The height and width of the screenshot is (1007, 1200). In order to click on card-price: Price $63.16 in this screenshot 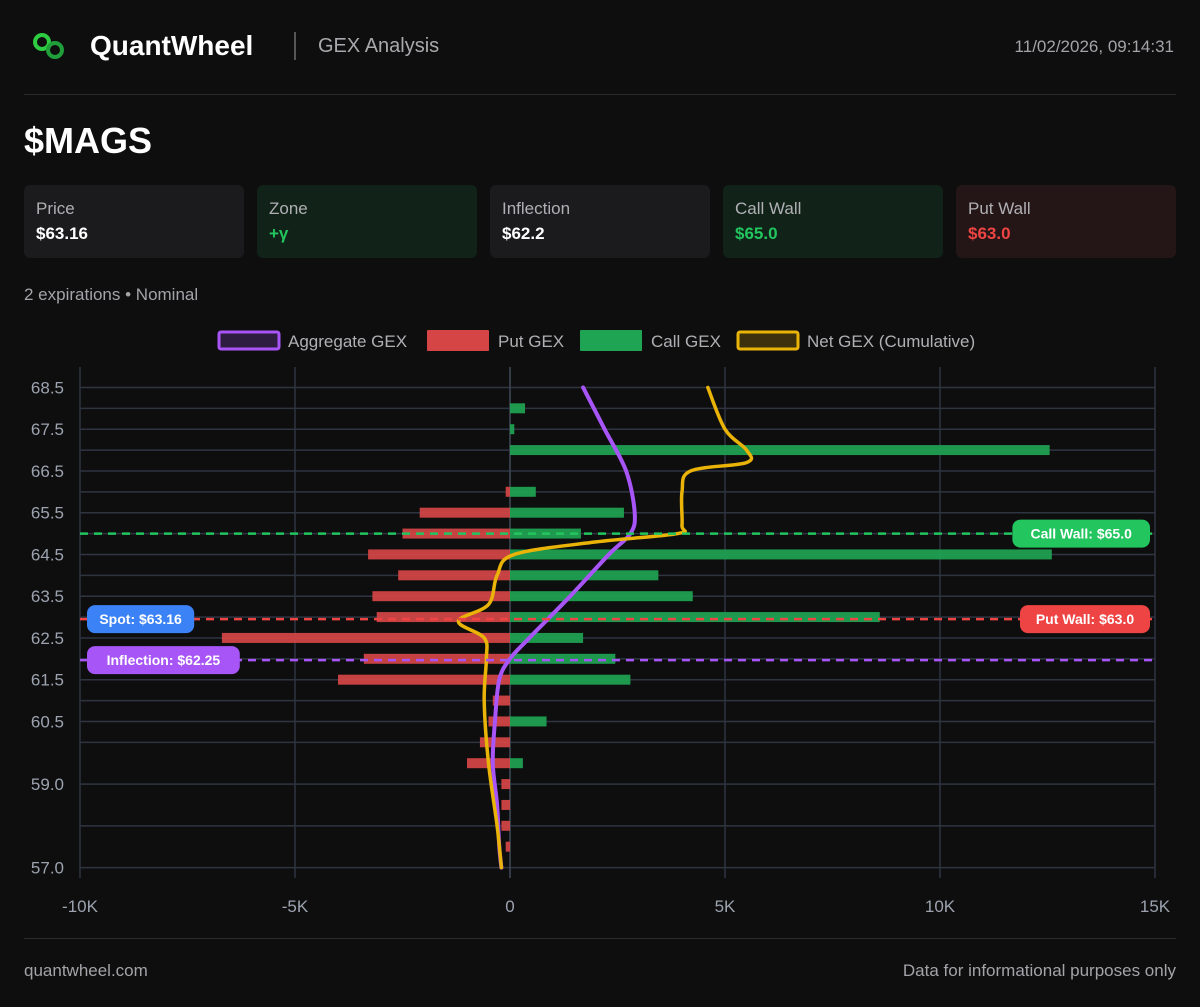, I will do `click(134, 221)`.